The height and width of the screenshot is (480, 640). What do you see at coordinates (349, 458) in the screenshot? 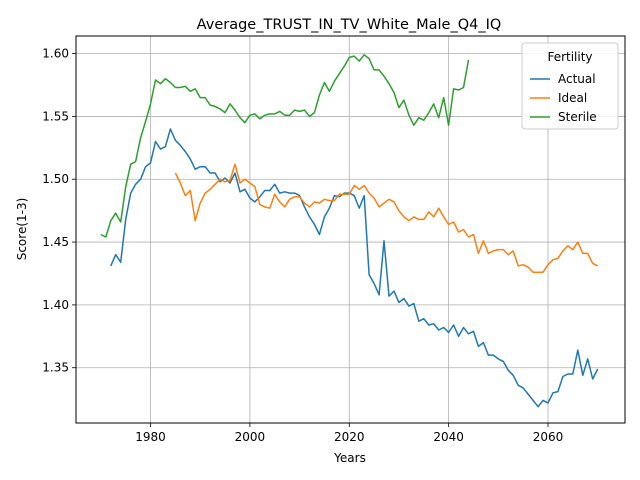
I see `x-axis-label: Years` at bounding box center [349, 458].